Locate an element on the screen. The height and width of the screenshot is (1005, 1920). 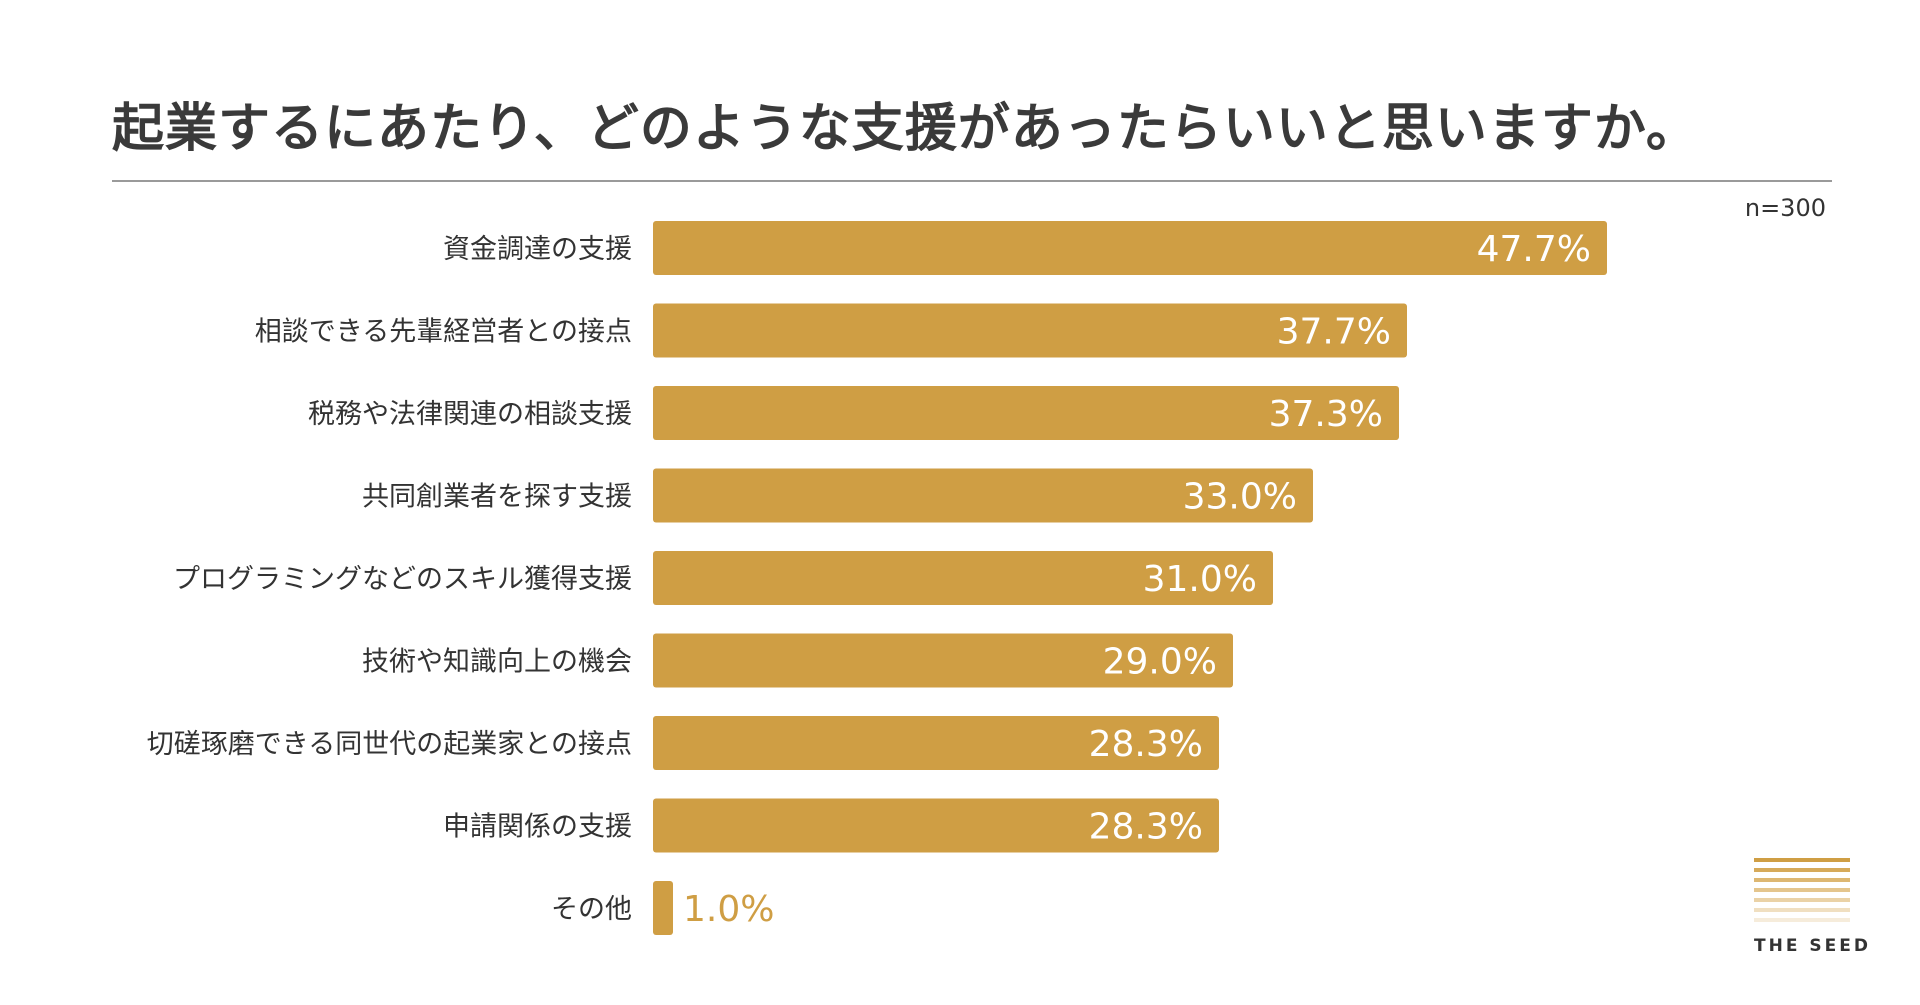
value-label: 37.7% is located at coordinates (1334, 332).